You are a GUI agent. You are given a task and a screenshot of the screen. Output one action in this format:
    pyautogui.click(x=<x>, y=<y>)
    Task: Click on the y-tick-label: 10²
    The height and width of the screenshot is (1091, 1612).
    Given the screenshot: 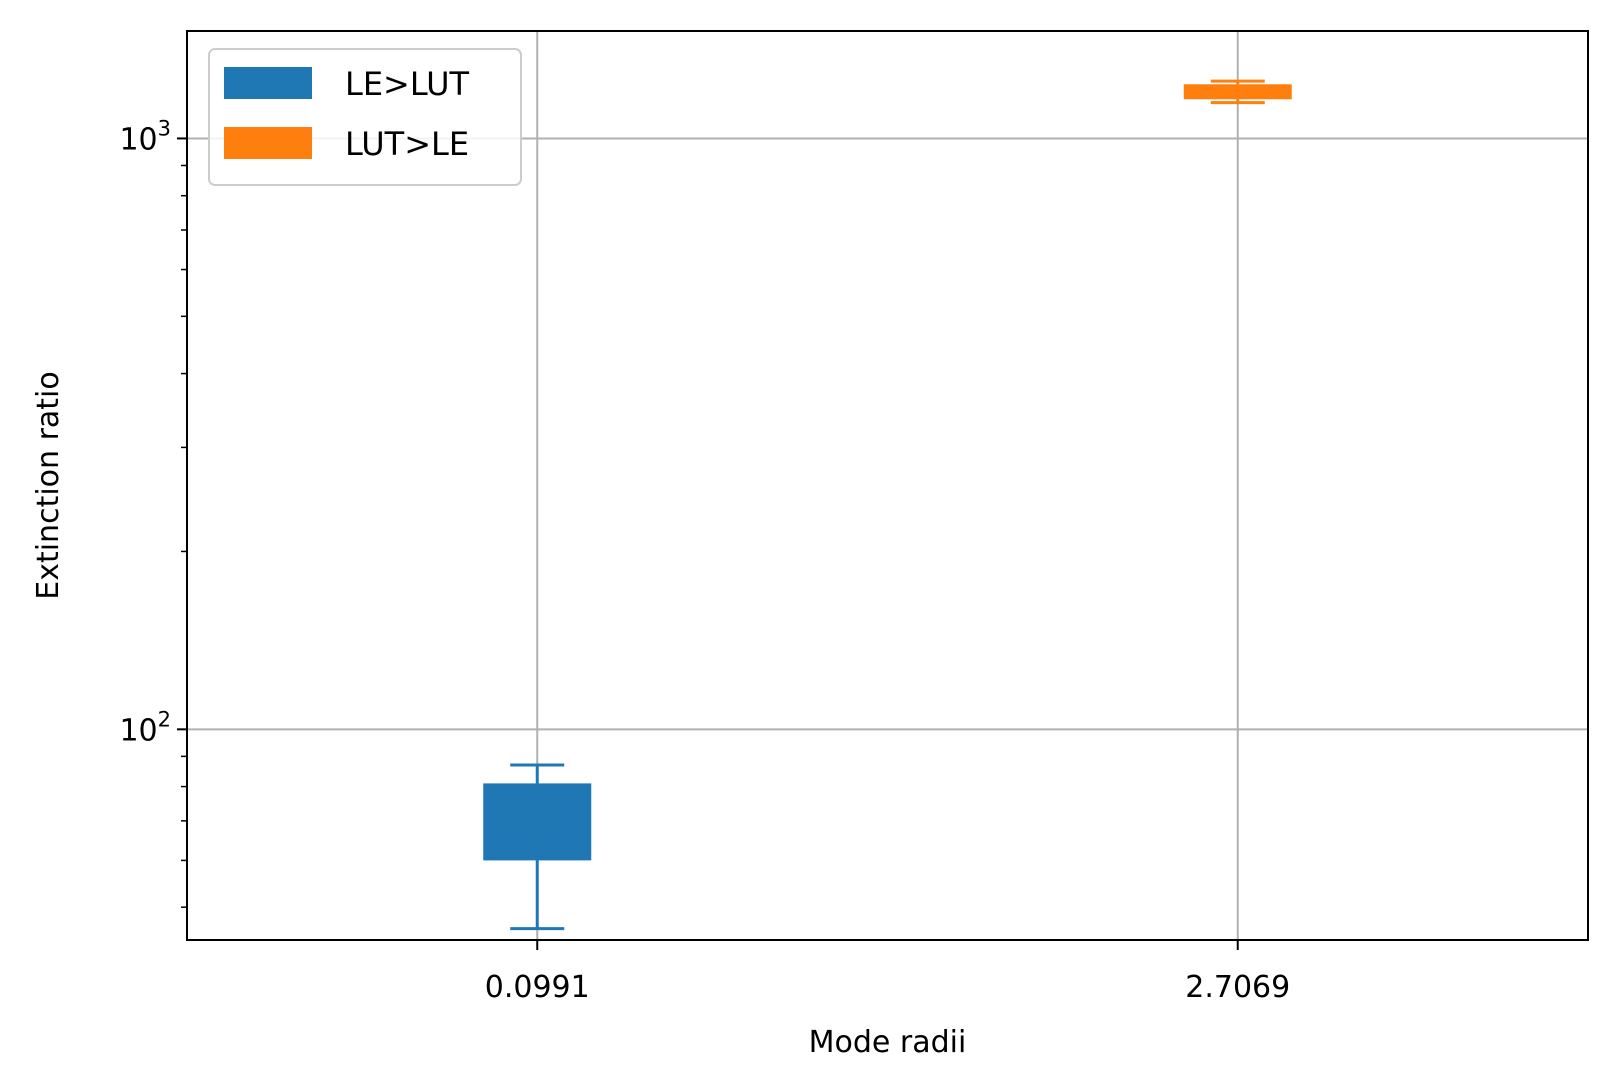 What is the action you would take?
    pyautogui.click(x=145, y=727)
    